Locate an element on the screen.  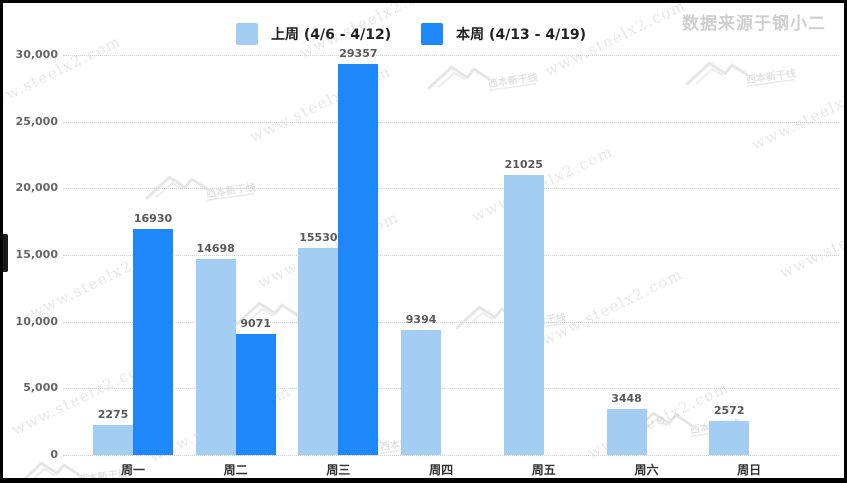
bar-series0-周日 is located at coordinates (729, 437).